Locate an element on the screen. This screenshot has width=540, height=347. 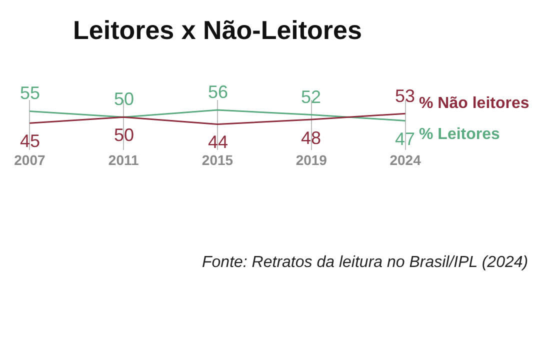
x-tick-label: 2011 is located at coordinates (123, 160).